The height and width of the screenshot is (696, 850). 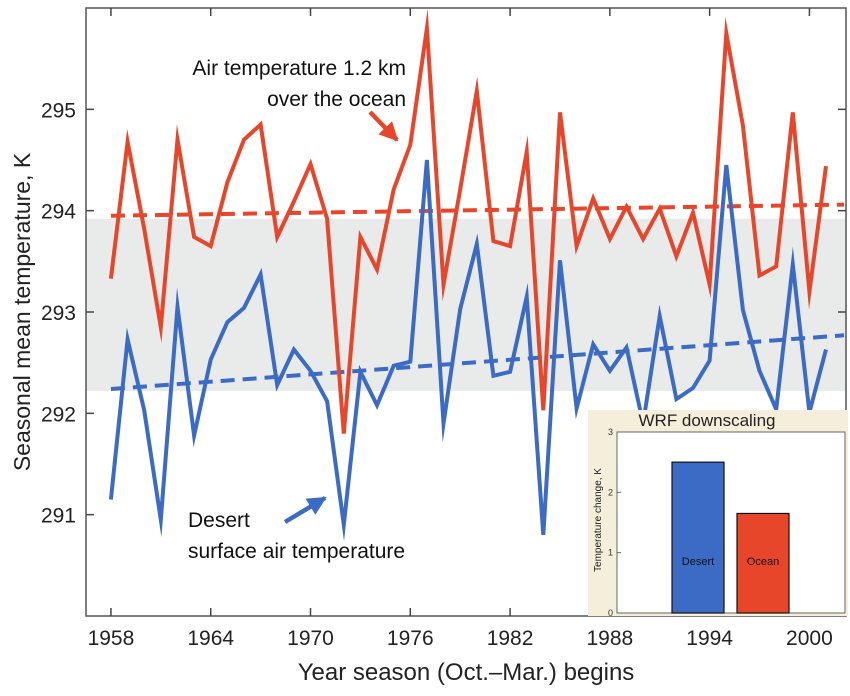 What do you see at coordinates (610, 553) in the screenshot?
I see `inset-y-tick-label: 1` at bounding box center [610, 553].